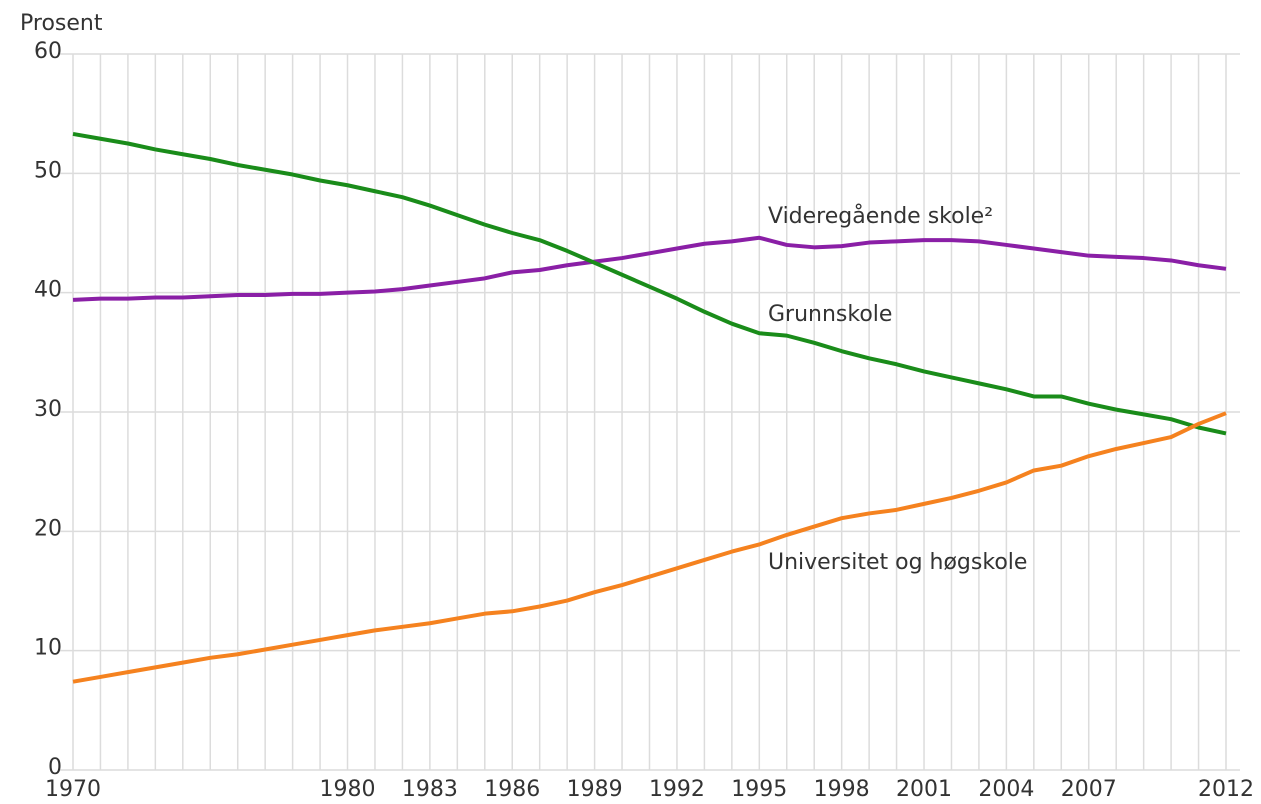 The height and width of the screenshot is (804, 1261). I want to click on x-tick-label: 2001, so click(924, 789).